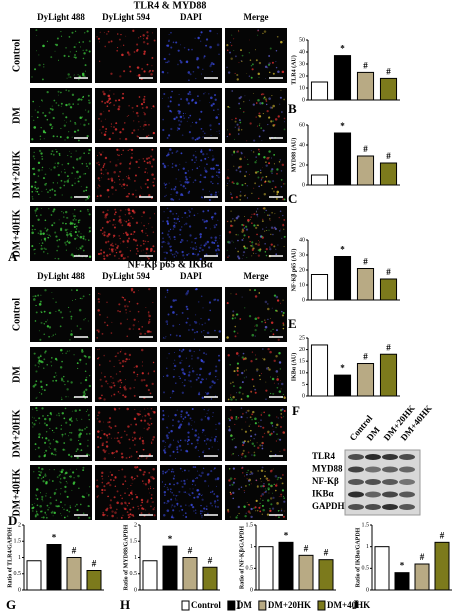  I want to click on column-header: DyLight 594, so click(126, 17).